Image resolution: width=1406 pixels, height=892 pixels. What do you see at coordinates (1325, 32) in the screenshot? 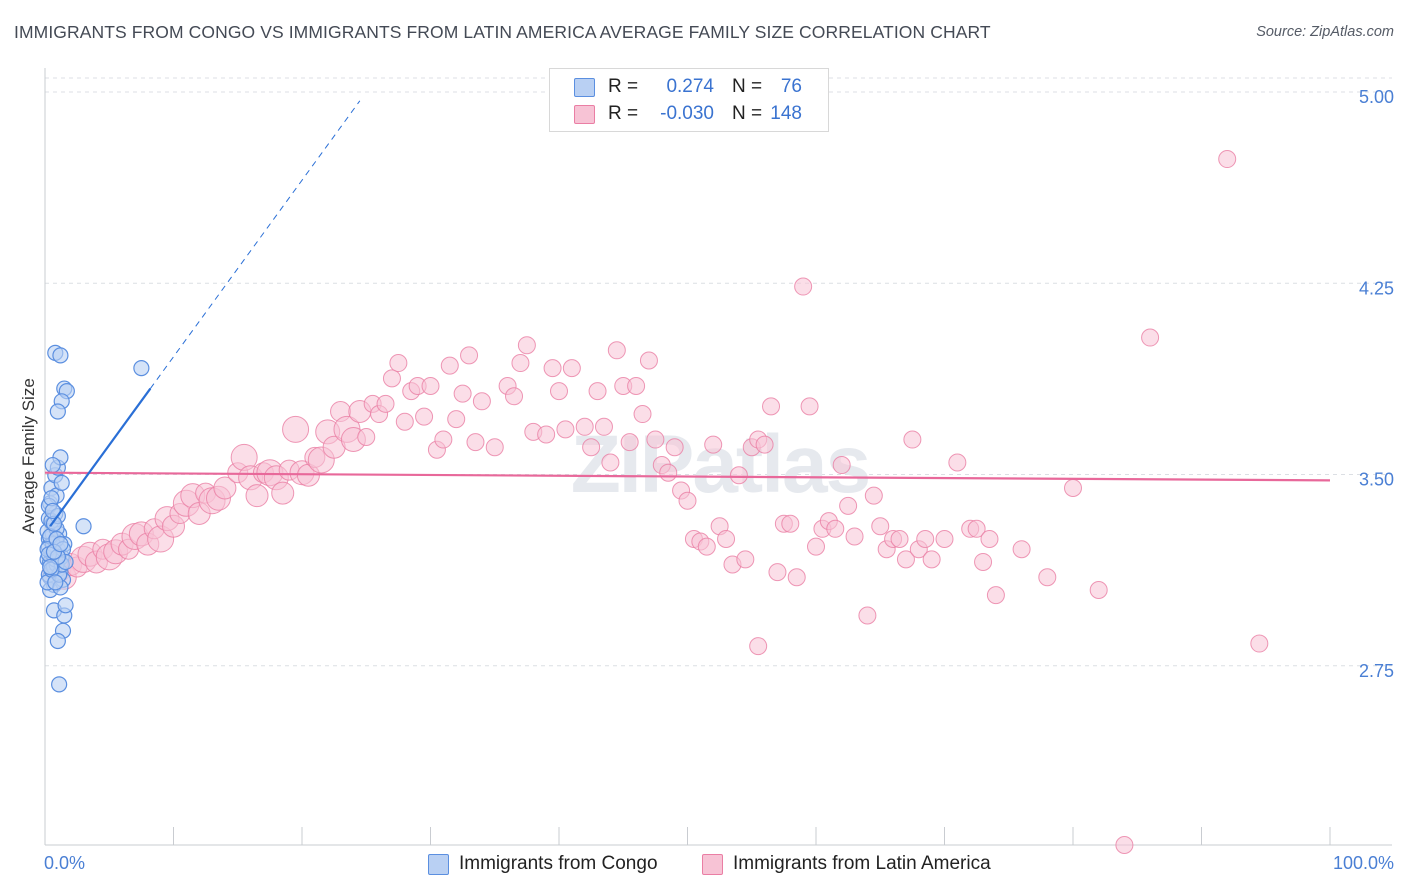
I see `source-label: Source: ZipAtlas.com` at bounding box center [1325, 32].